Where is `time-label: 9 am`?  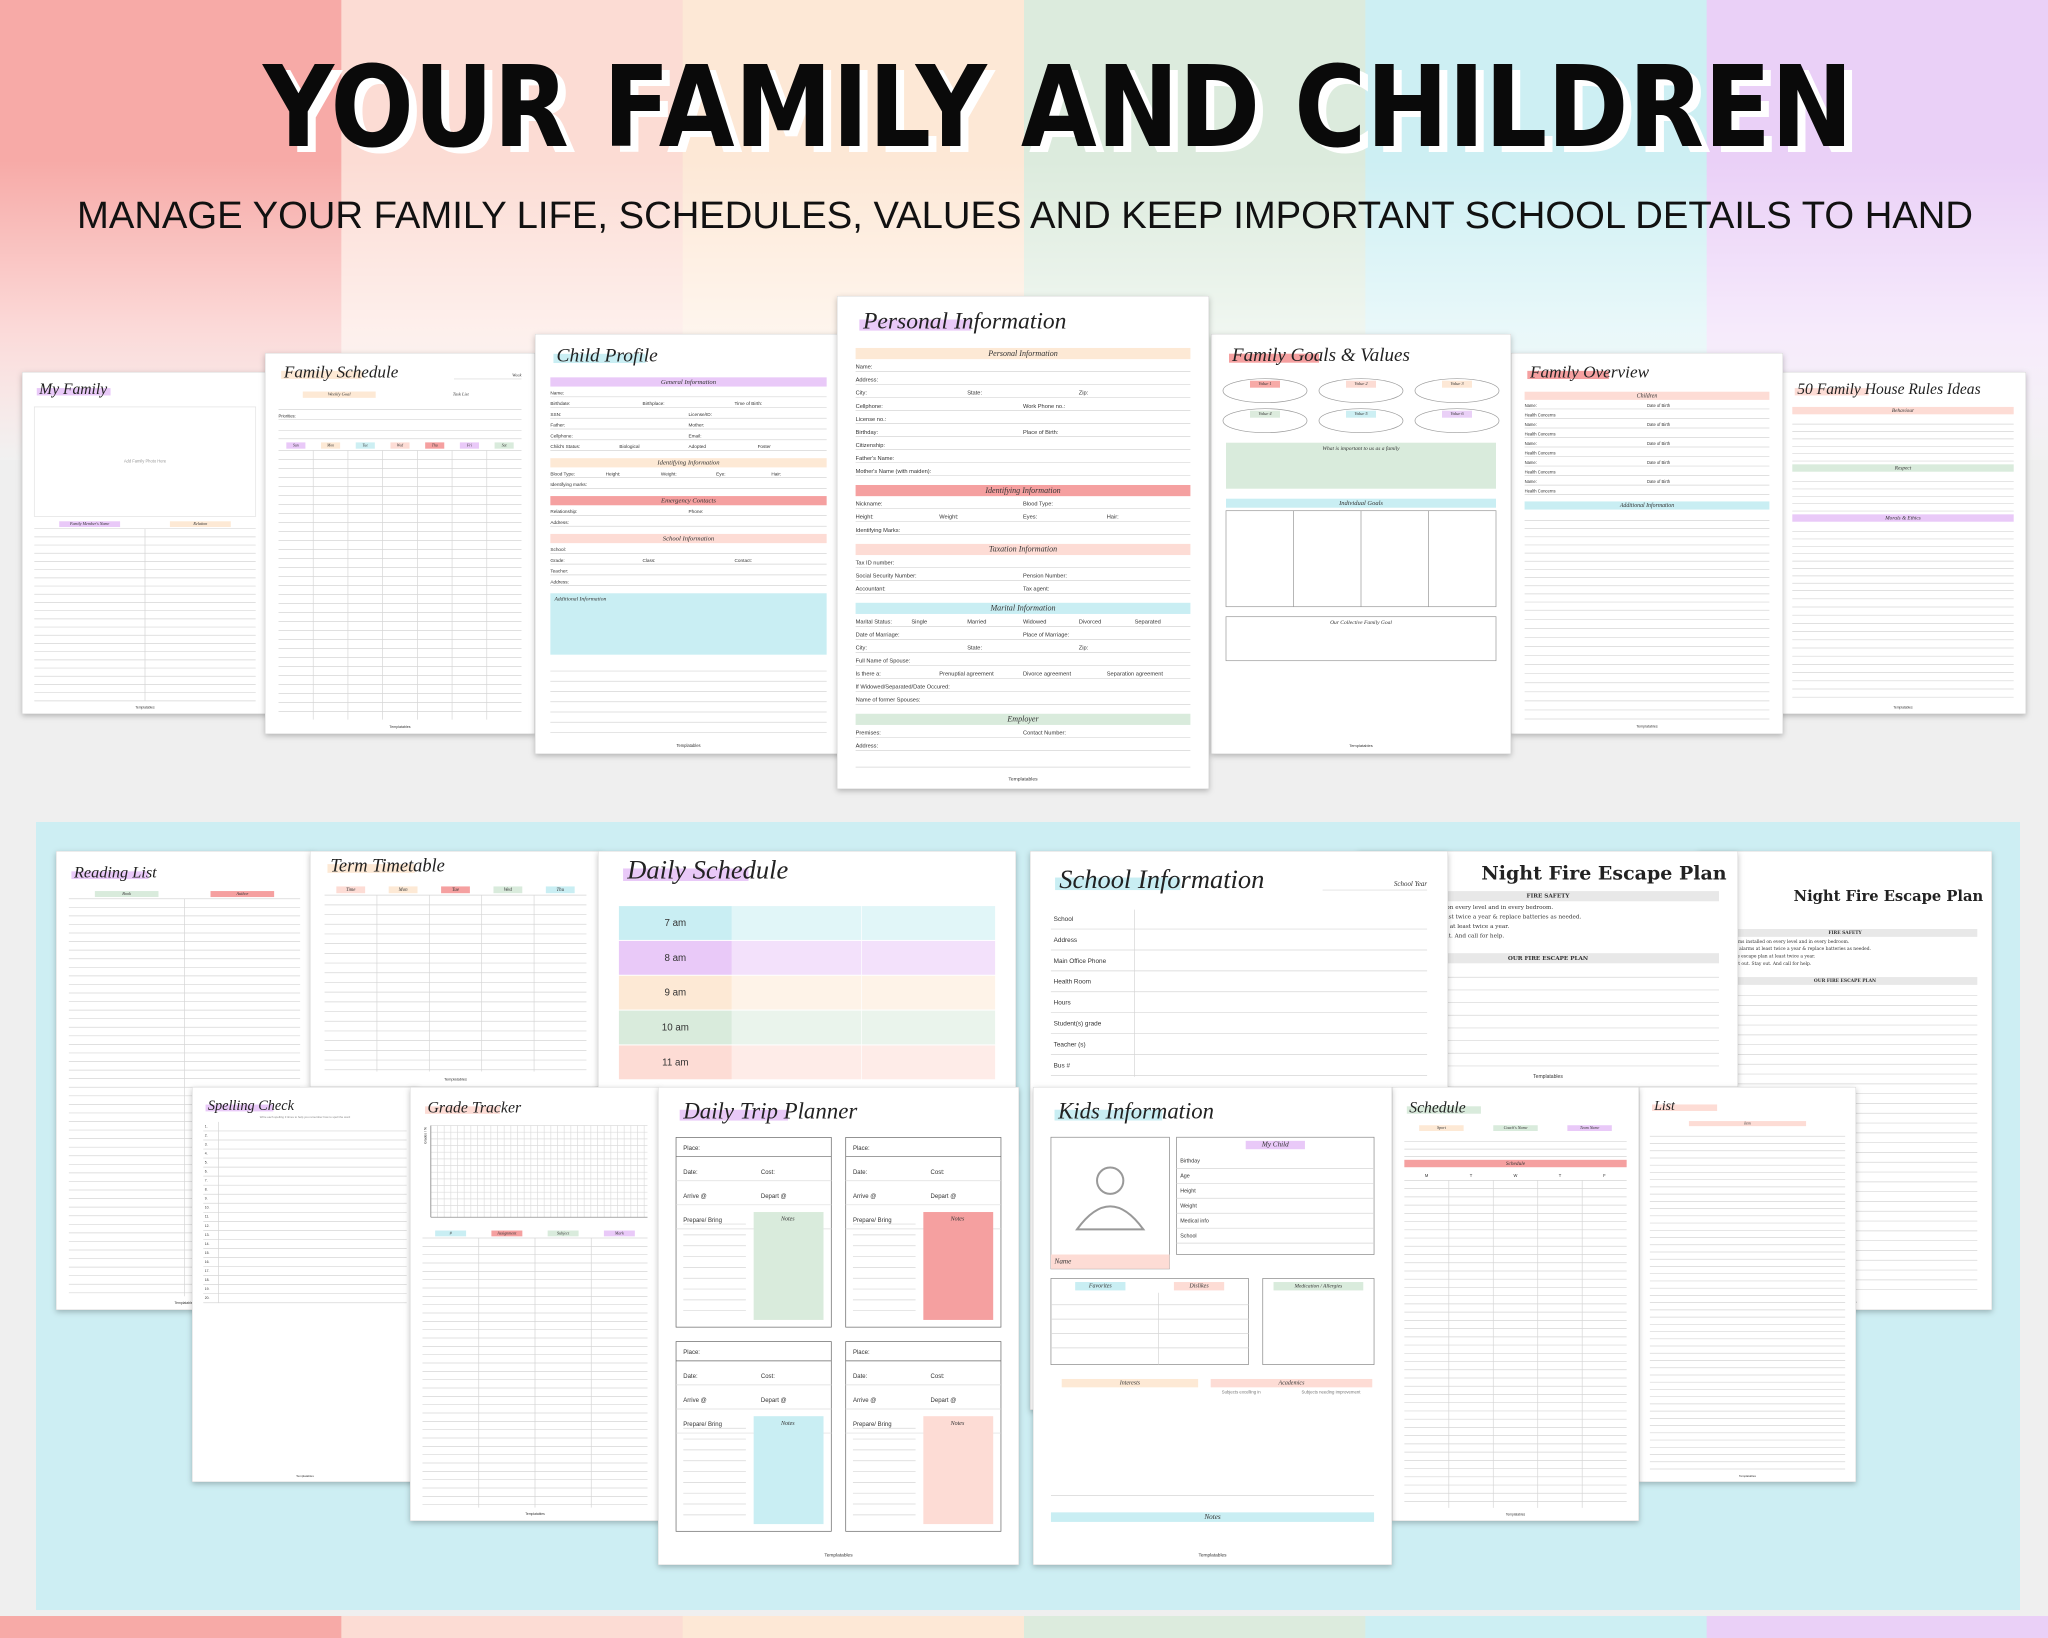 time-label: 9 am is located at coordinates (675, 993).